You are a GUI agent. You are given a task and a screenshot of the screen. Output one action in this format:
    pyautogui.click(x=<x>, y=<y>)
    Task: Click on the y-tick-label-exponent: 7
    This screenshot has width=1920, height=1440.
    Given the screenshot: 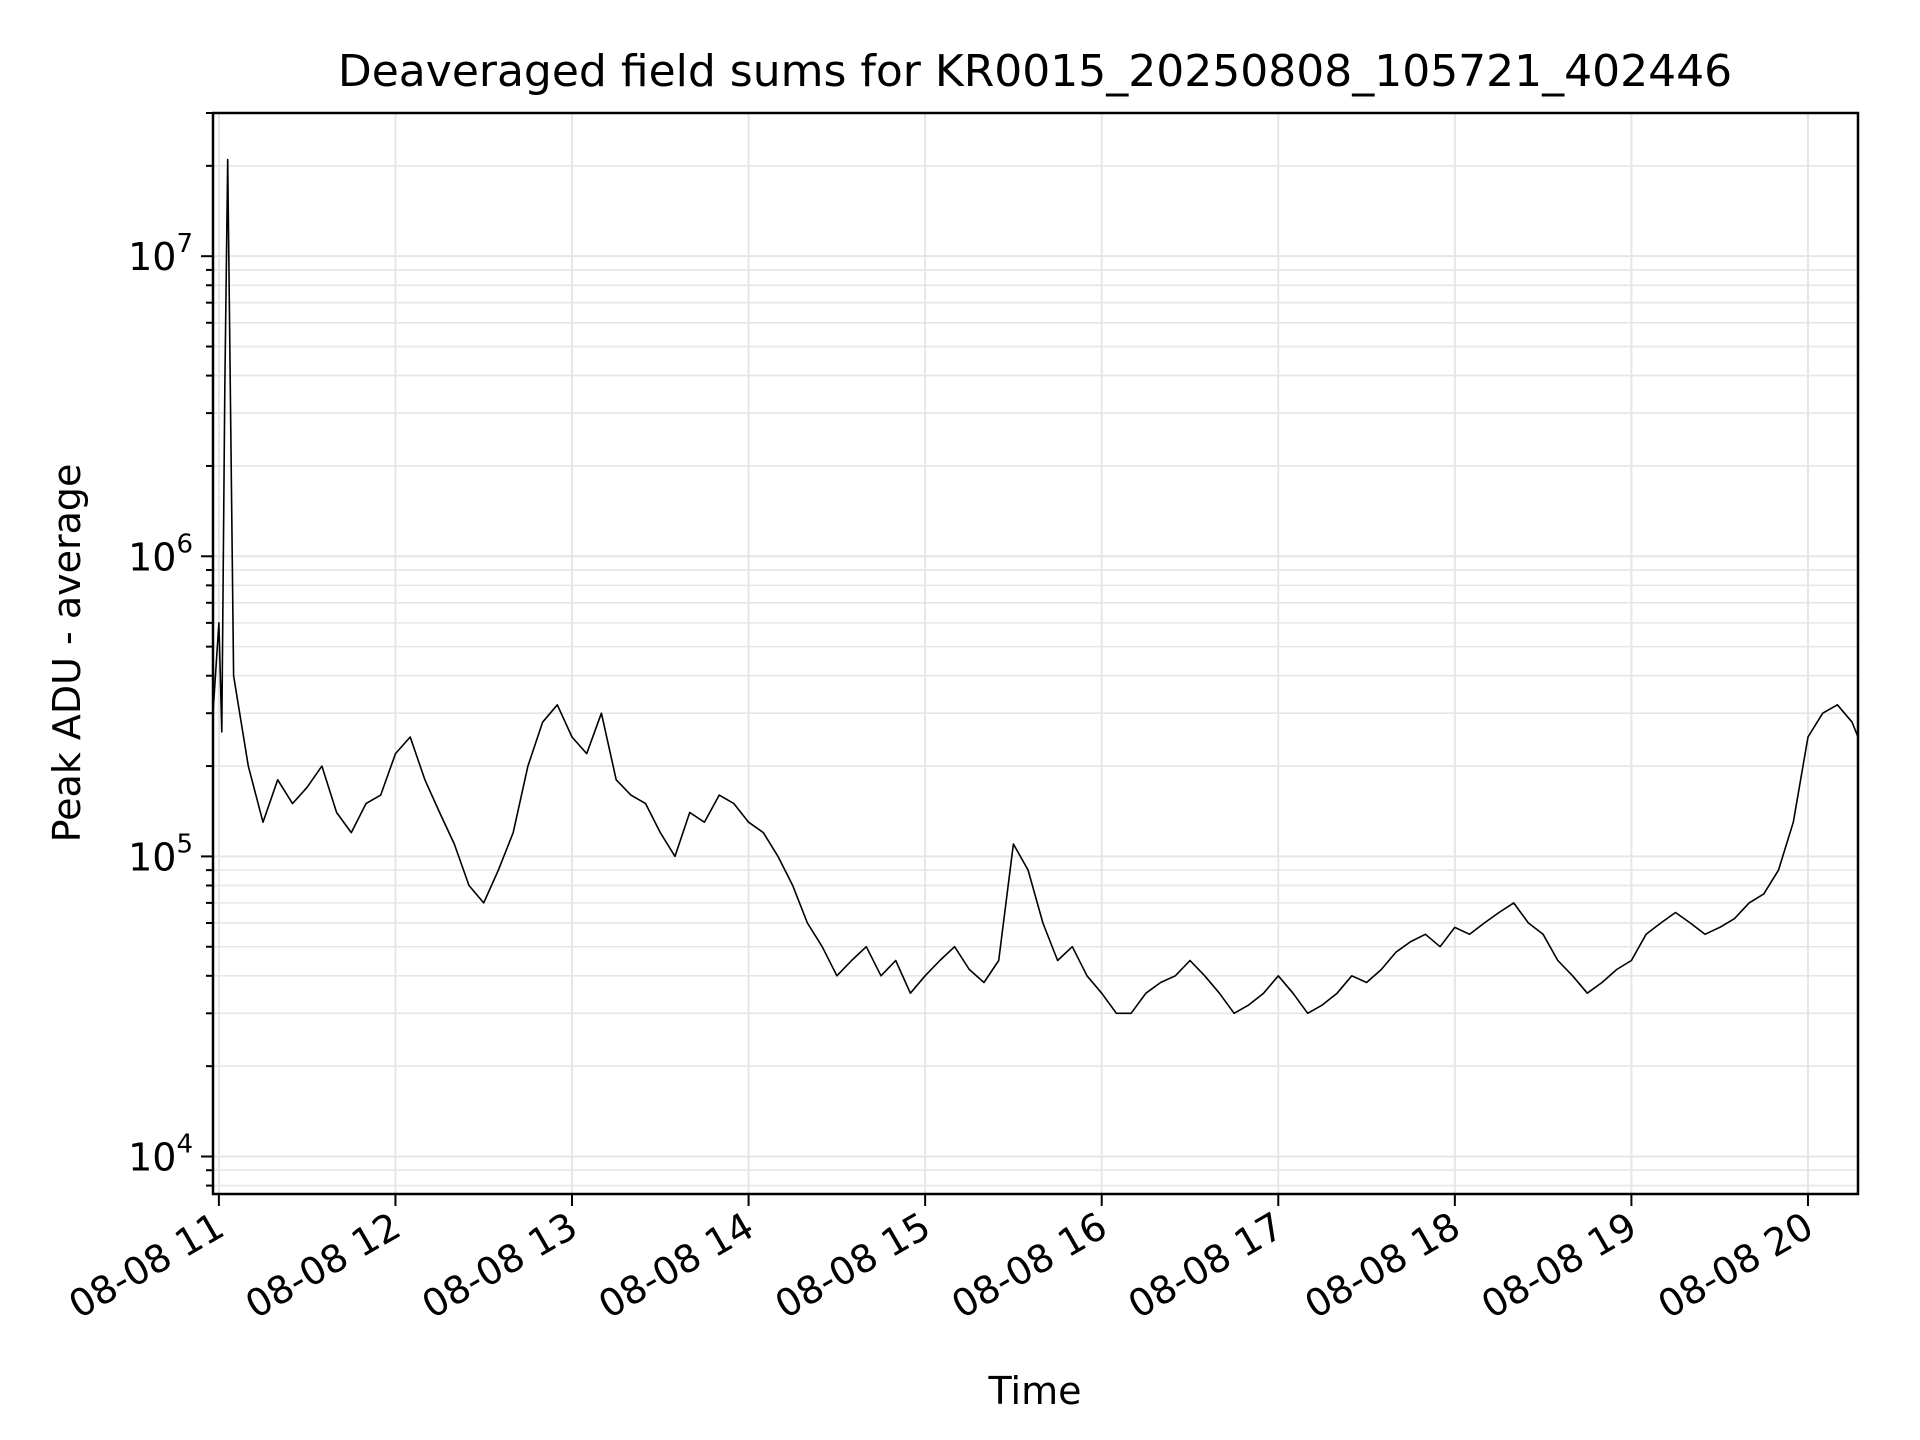 What is the action you would take?
    pyautogui.click(x=184, y=244)
    